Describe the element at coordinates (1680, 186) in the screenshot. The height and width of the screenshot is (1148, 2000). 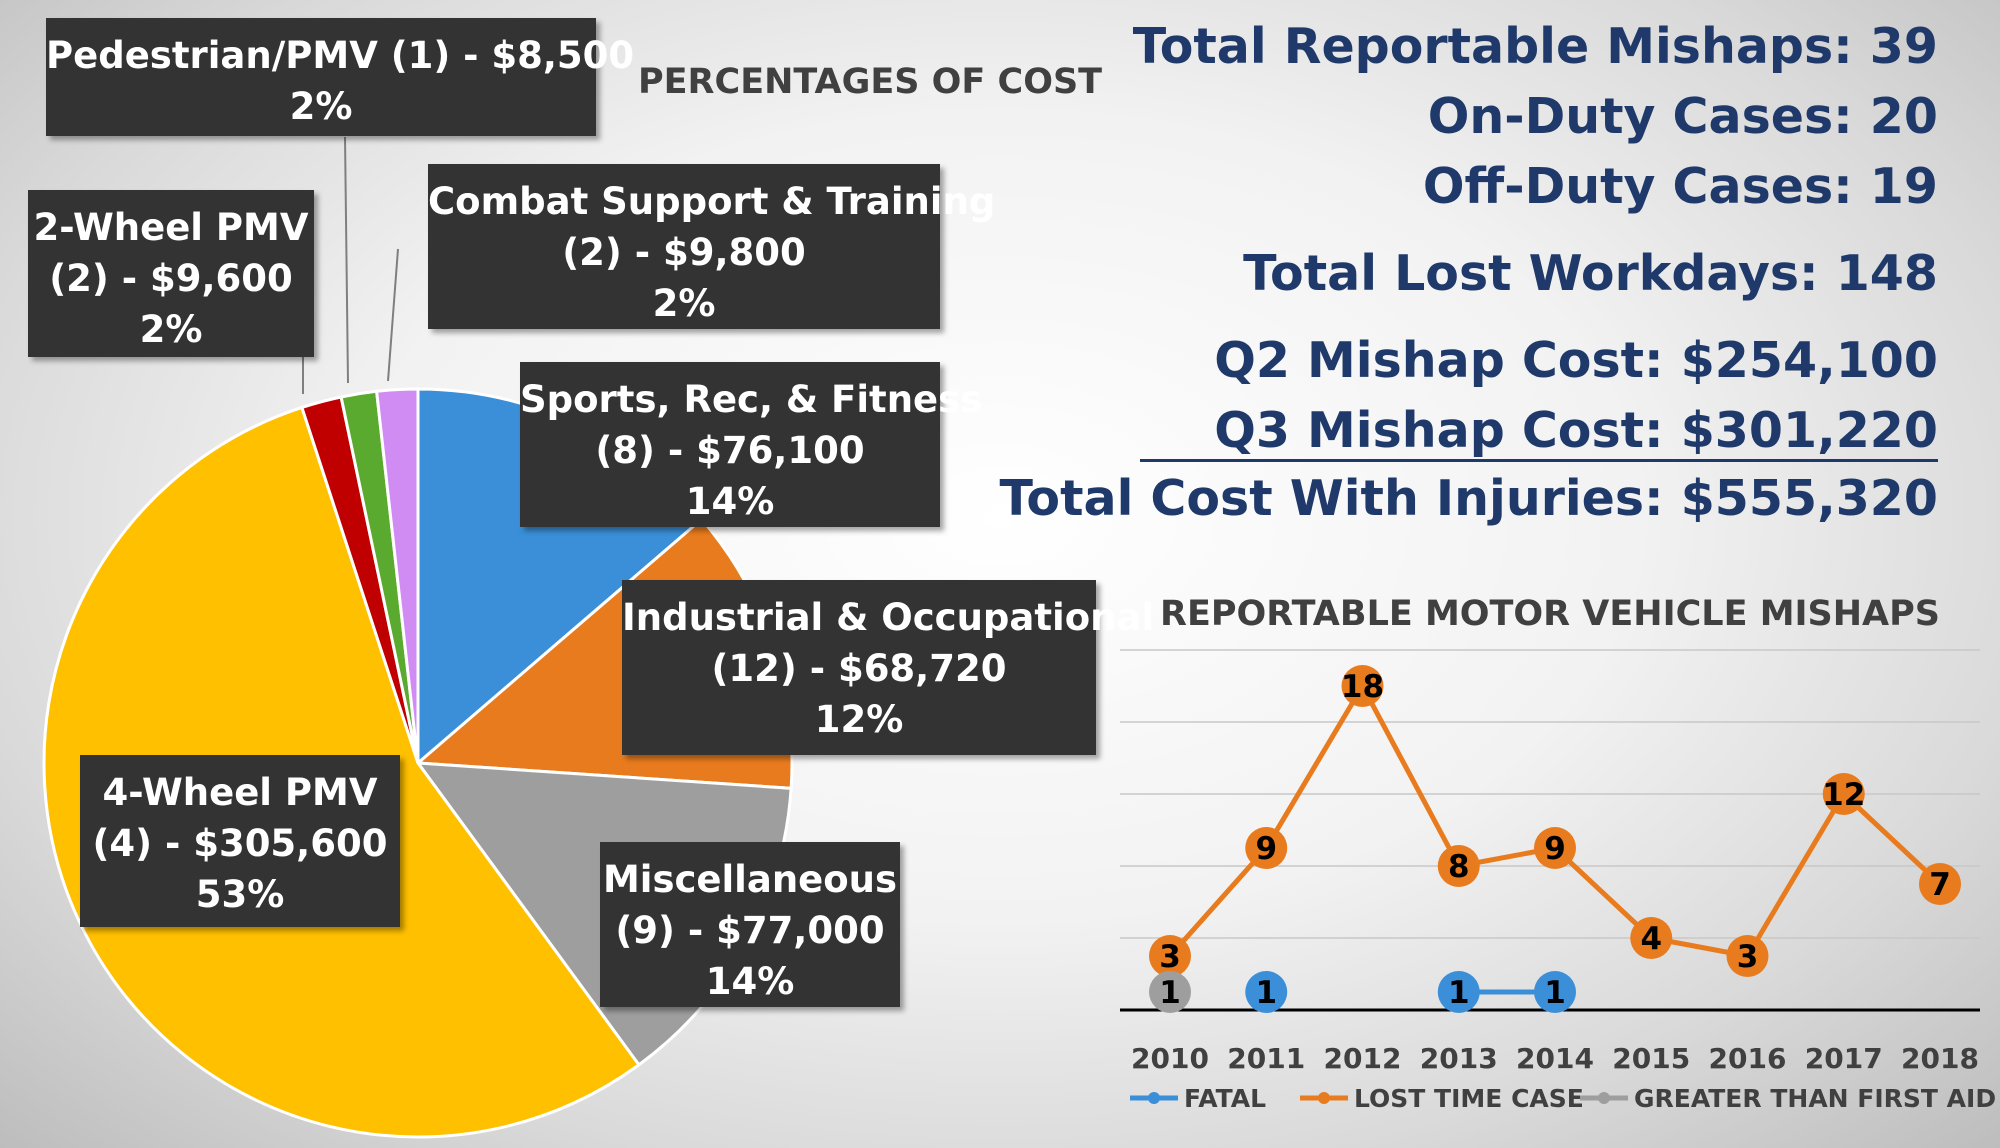
I see `stat-off-duty: Off-Duty Cases: 19` at that location.